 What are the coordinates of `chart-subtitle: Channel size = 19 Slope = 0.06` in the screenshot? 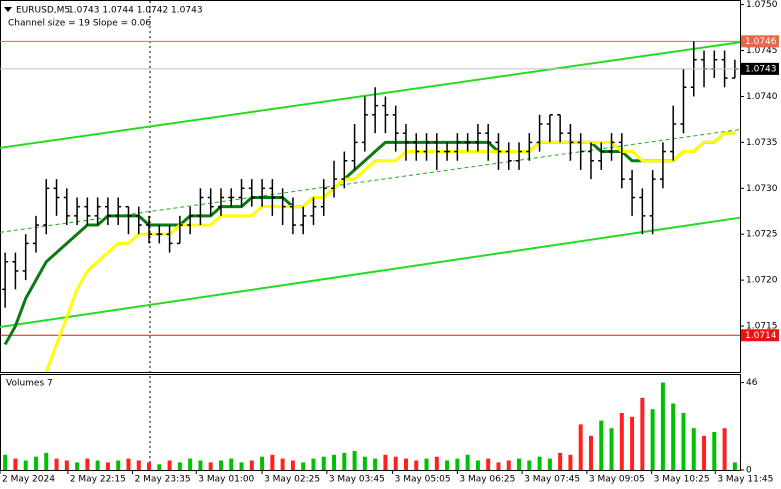 It's located at (79, 24).